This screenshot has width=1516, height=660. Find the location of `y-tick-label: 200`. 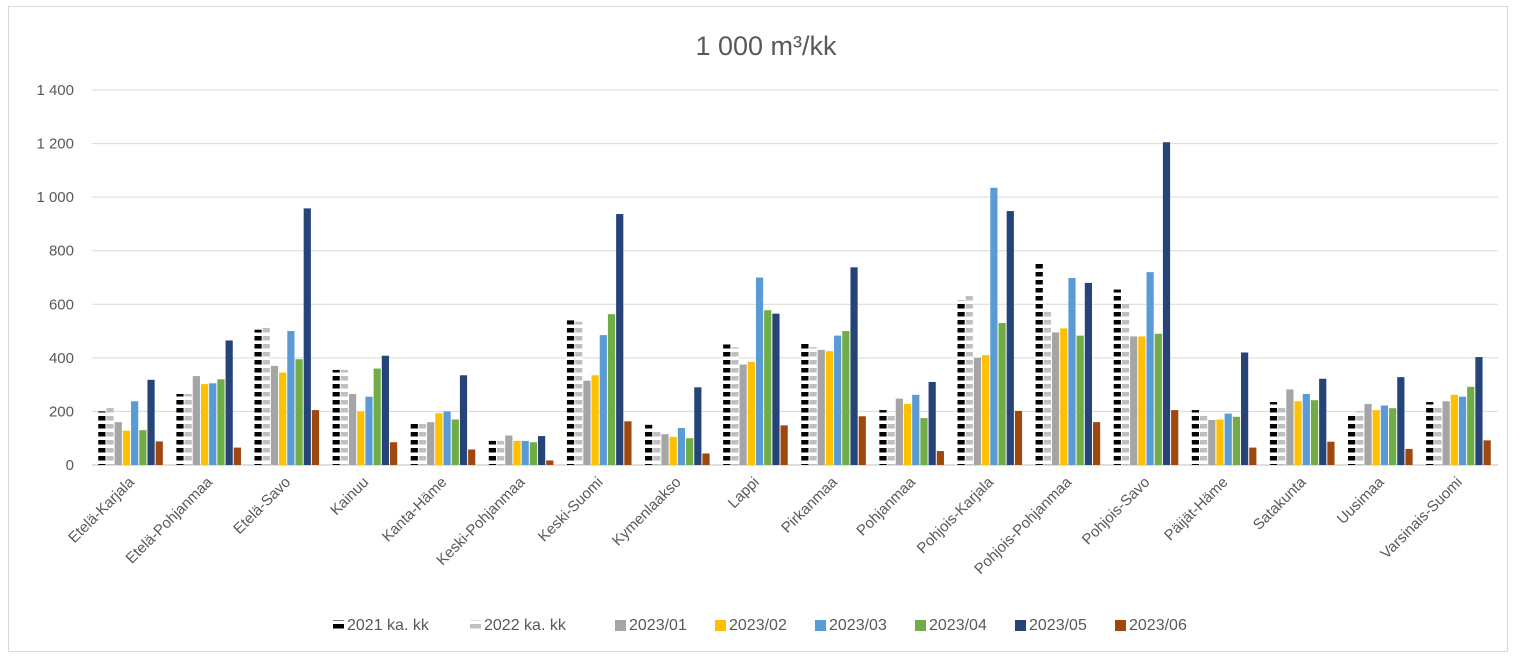

y-tick-label: 200 is located at coordinates (61, 411).